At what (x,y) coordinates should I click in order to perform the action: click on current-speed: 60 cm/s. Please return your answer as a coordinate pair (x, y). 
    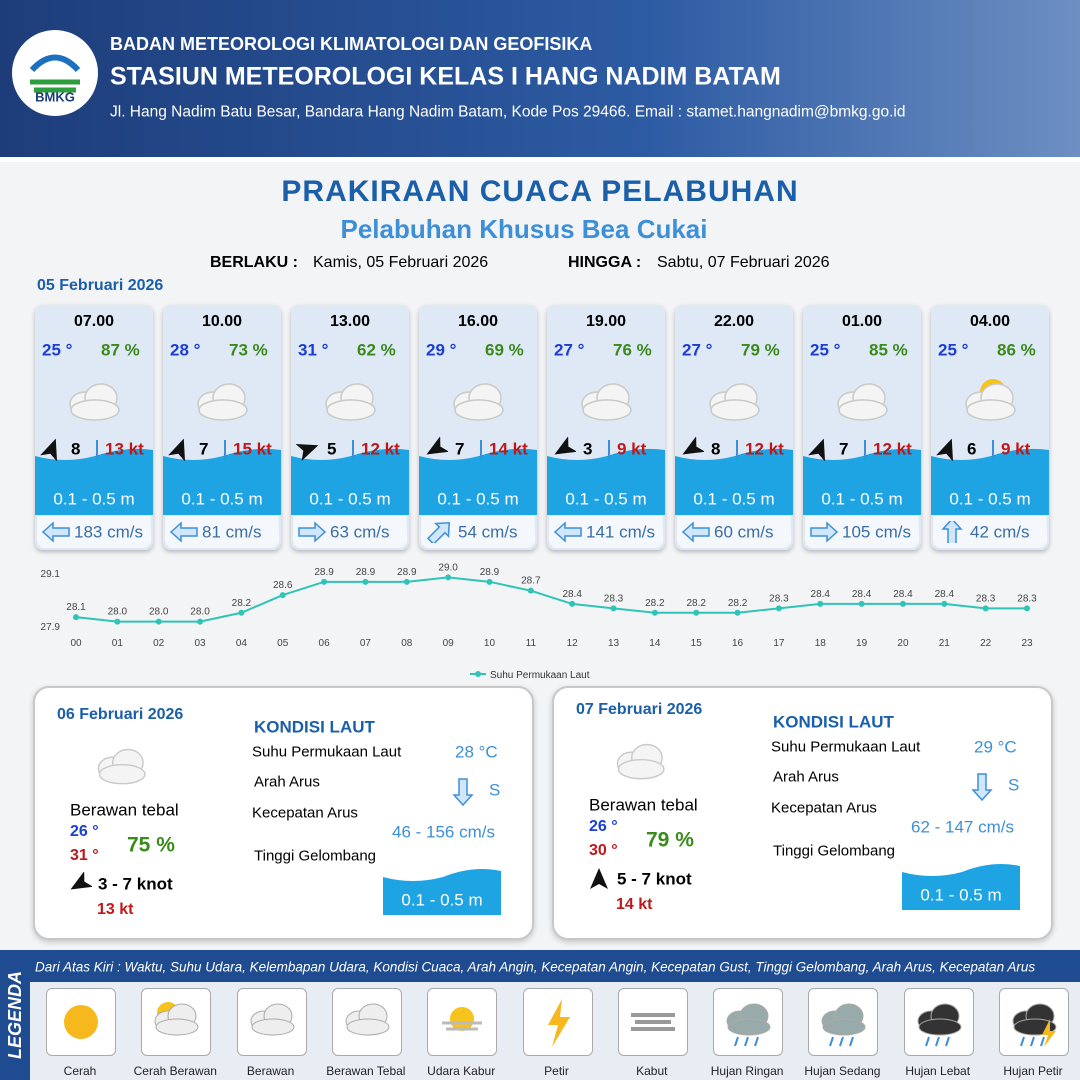
    Looking at the image, I should click on (744, 532).